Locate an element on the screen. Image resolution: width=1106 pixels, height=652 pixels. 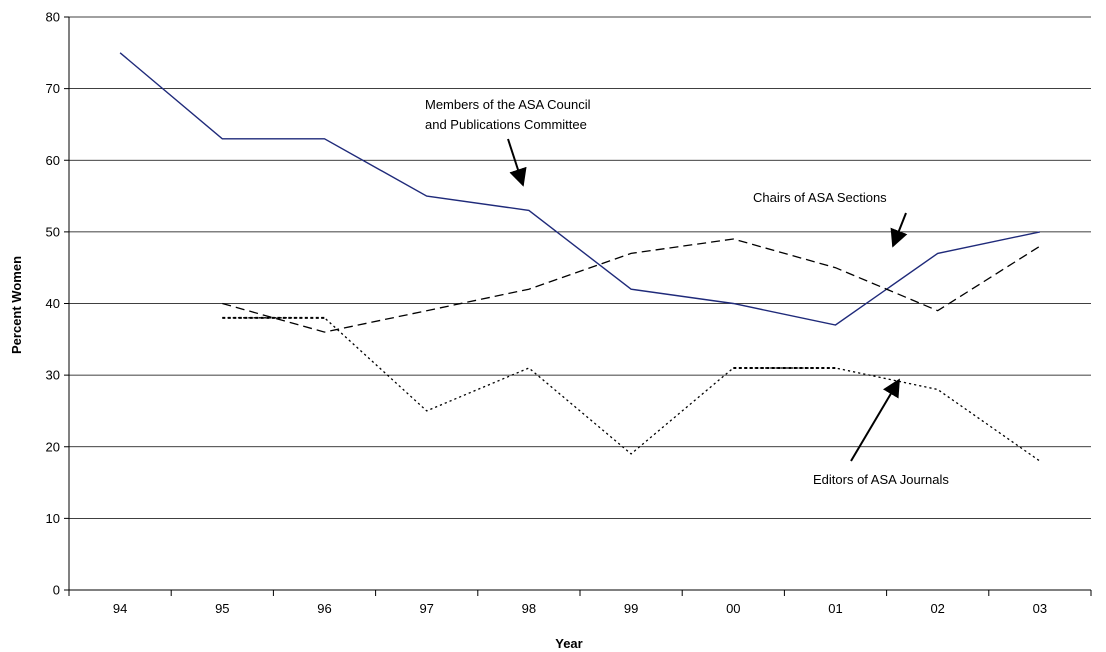
x-tick-label: 94 is located at coordinates (120, 608).